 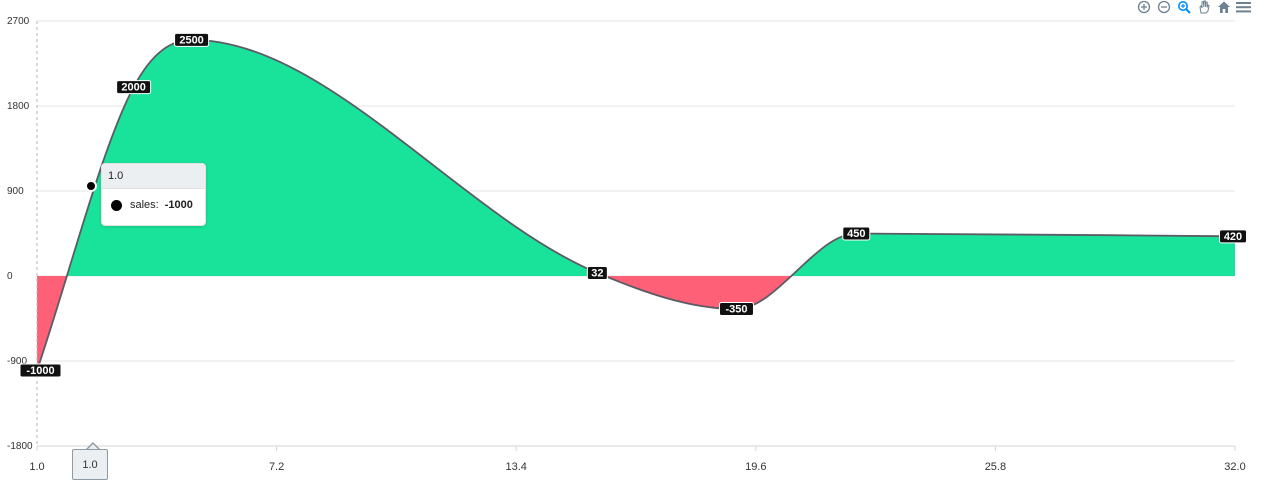 What do you see at coordinates (1223, 7) in the screenshot?
I see `home-icon` at bounding box center [1223, 7].